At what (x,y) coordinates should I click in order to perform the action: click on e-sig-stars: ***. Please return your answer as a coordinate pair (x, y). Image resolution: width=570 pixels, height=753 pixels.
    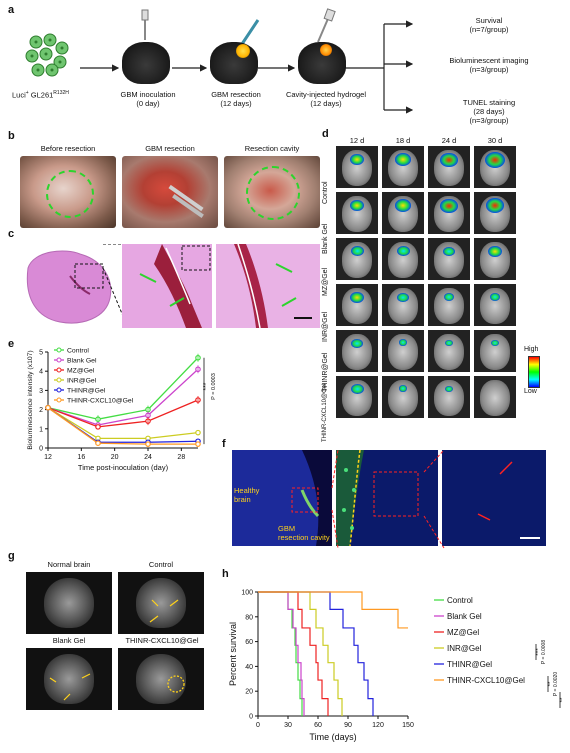
    Looking at the image, I should click on (206, 386).